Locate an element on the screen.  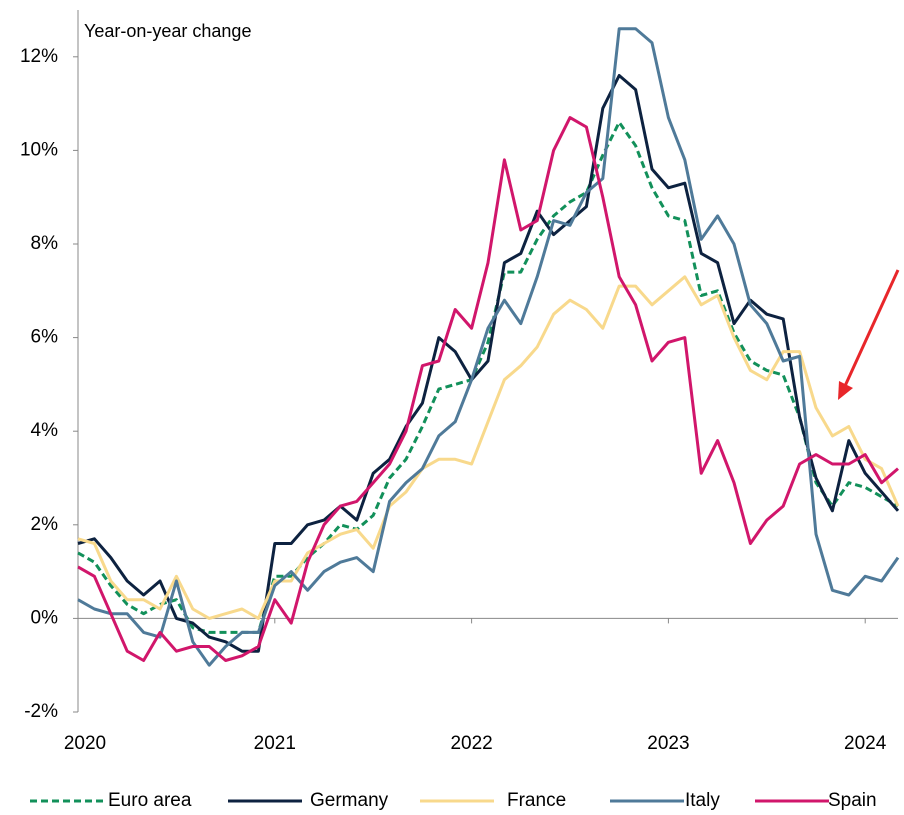
legend-label: Euro area is located at coordinates (150, 800).